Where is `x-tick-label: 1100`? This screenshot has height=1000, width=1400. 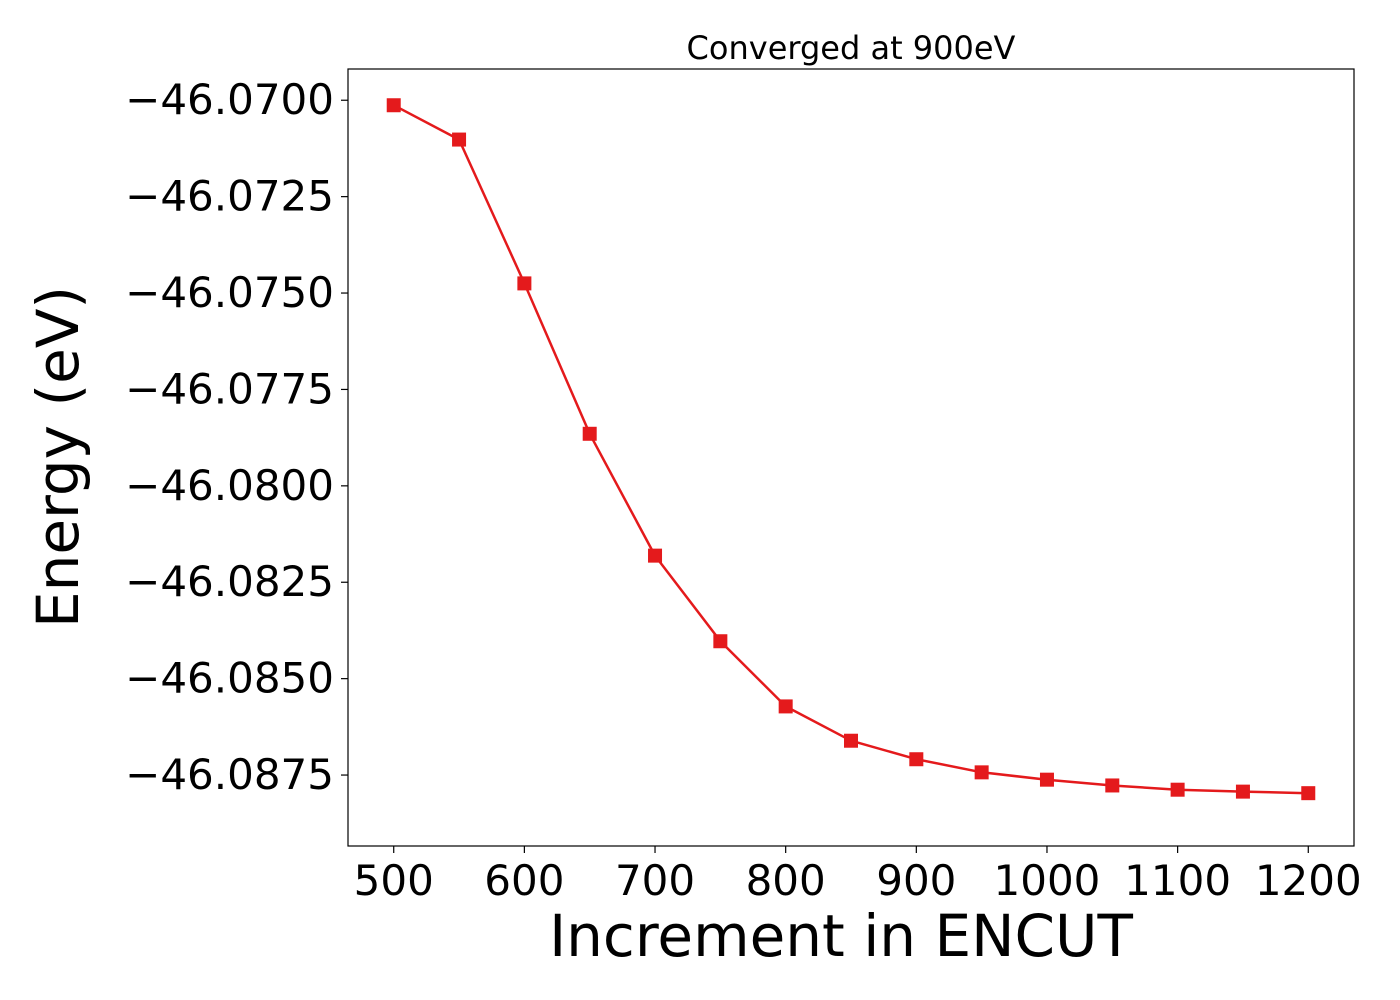 x-tick-label: 1100 is located at coordinates (1177, 880).